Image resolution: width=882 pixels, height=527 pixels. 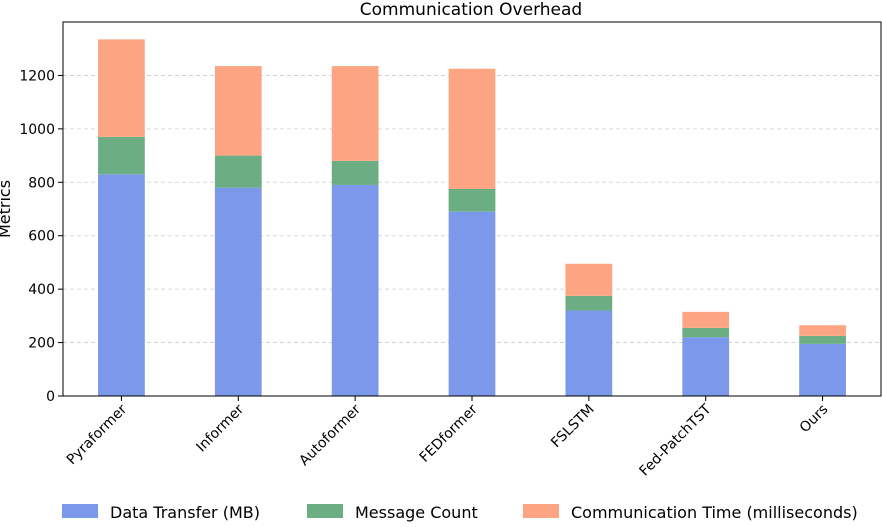 I want to click on y-axis-label: Metrics, so click(x=7, y=209).